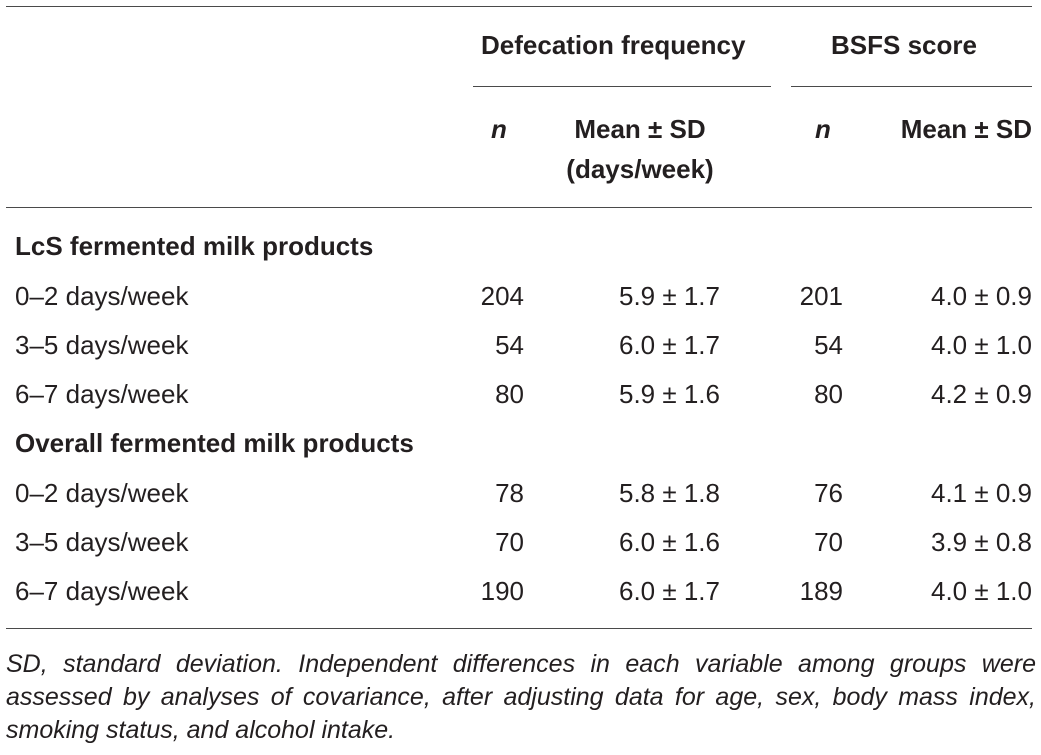 The height and width of the screenshot is (755, 1041). I want to click on col-header-mean-freq-line1: Mean ± SD, so click(640, 129).